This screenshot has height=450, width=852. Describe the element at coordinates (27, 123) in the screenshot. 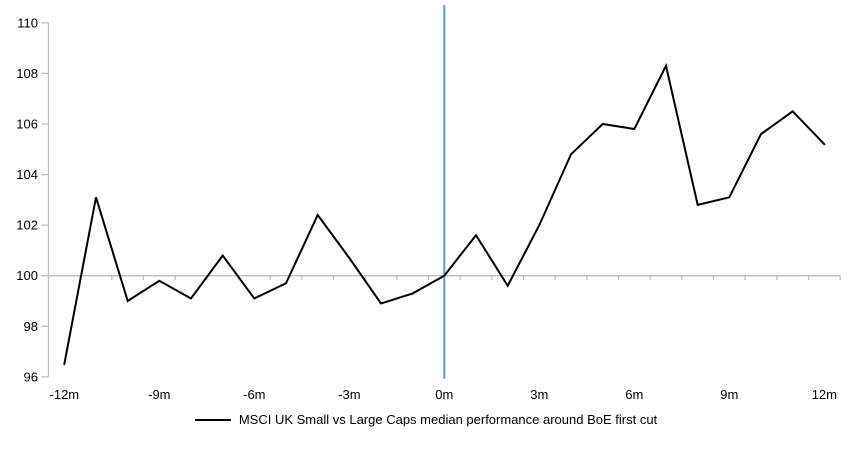

I see `y-tick-label: 106` at that location.